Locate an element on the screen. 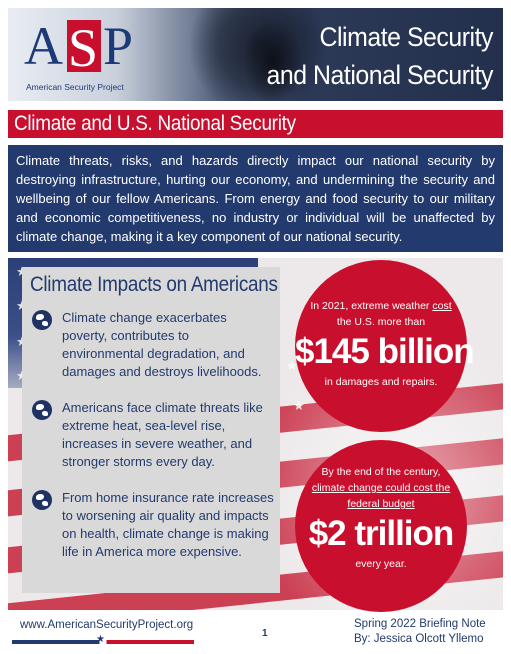 Image resolution: width=511 pixels, height=654 pixels. stat2-line2: climate change could cost the is located at coordinates (381, 488).